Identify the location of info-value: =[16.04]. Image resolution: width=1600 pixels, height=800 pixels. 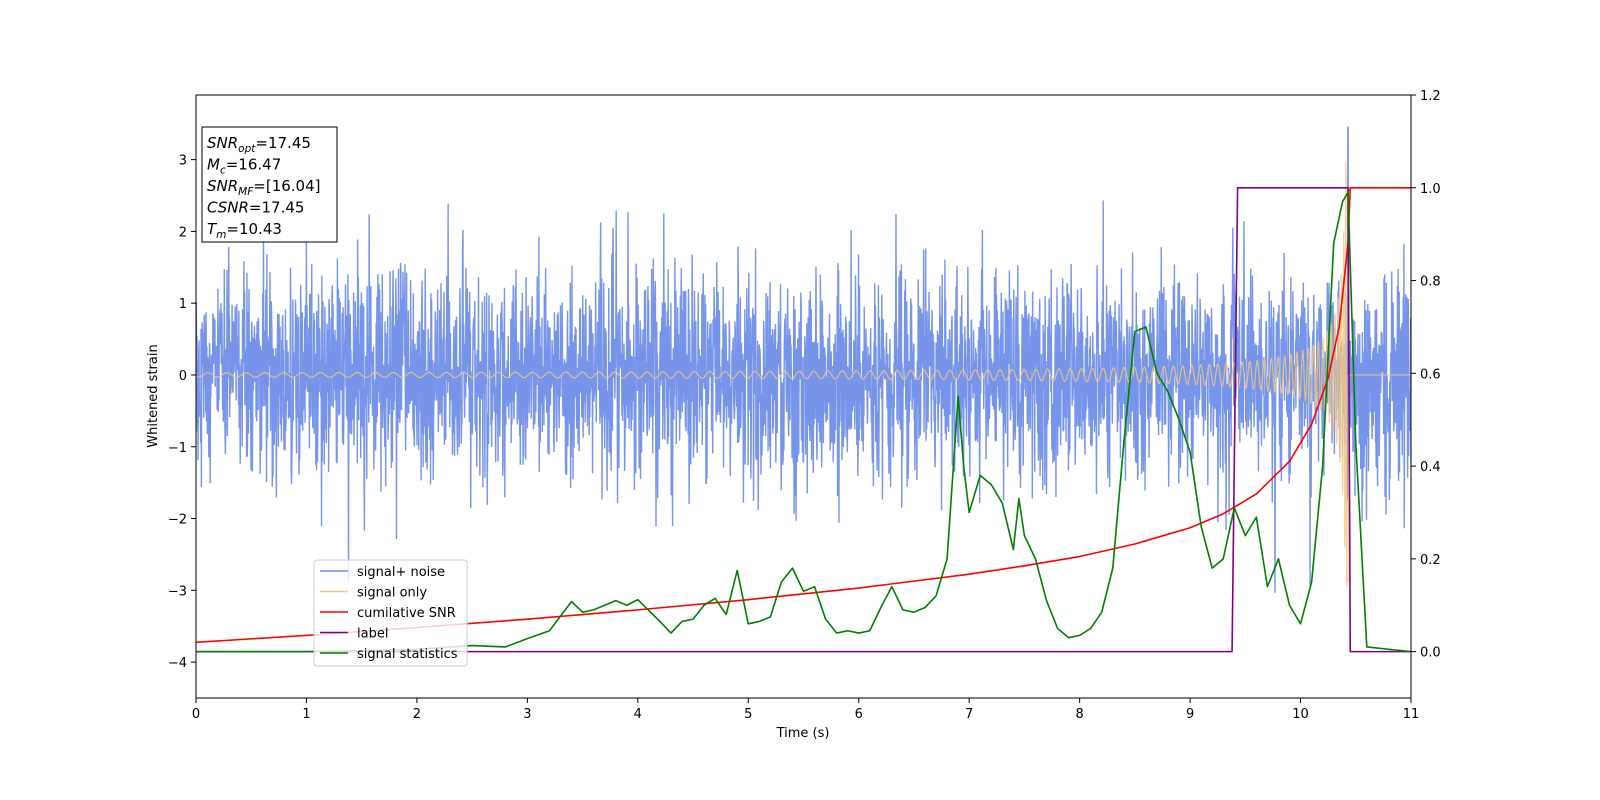
(286, 186).